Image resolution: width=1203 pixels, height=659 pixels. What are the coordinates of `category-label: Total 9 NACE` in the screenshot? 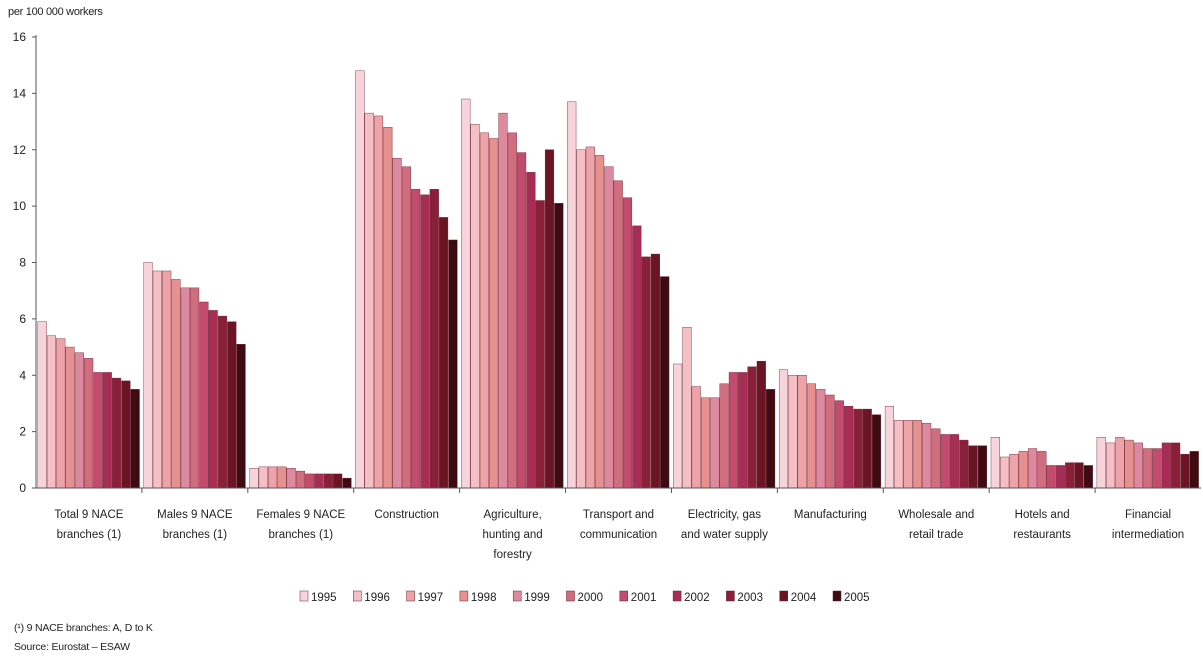 It's located at (88, 515).